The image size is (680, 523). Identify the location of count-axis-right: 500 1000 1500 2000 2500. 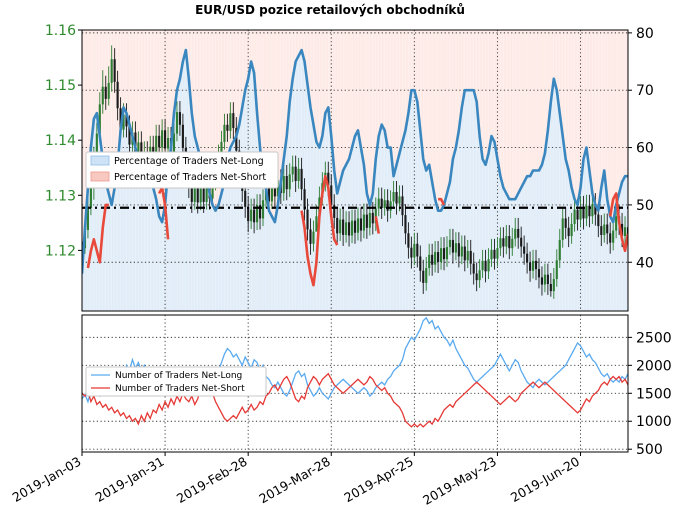
(650, 394).